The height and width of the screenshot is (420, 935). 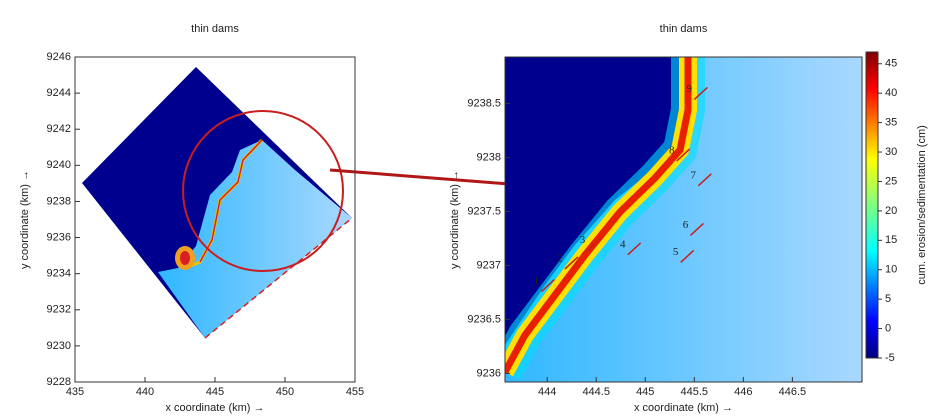 I want to click on x-tick-label: 455, so click(x=355, y=392).